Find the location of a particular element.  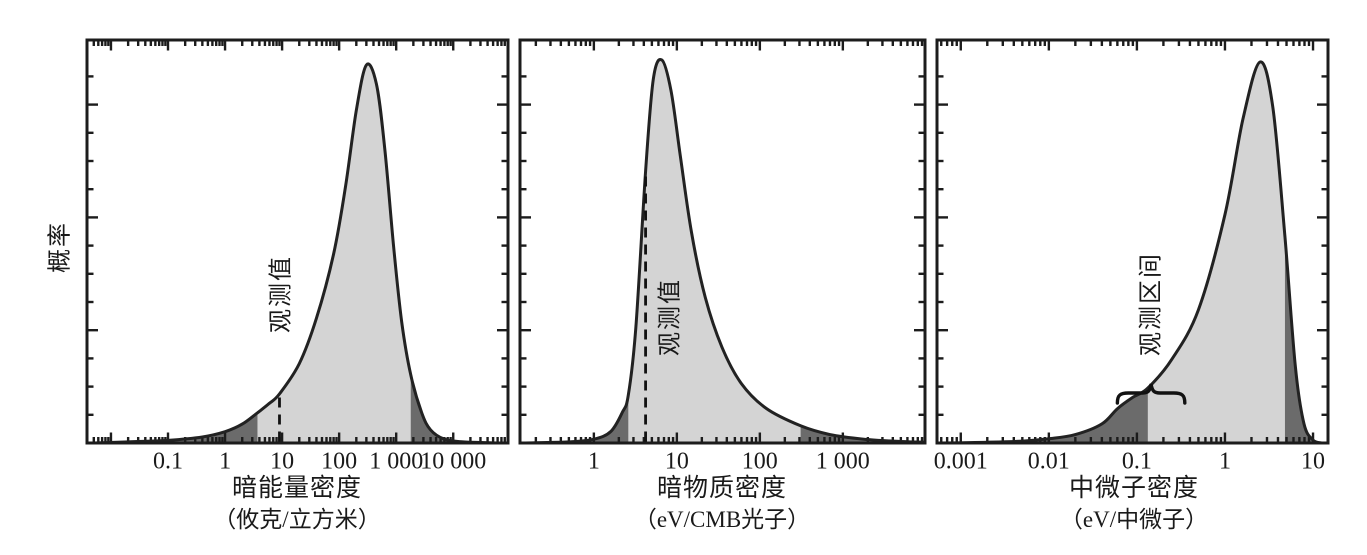

x-axis-unit-dark-energy: （攸克/立方米） is located at coordinates (297, 519).